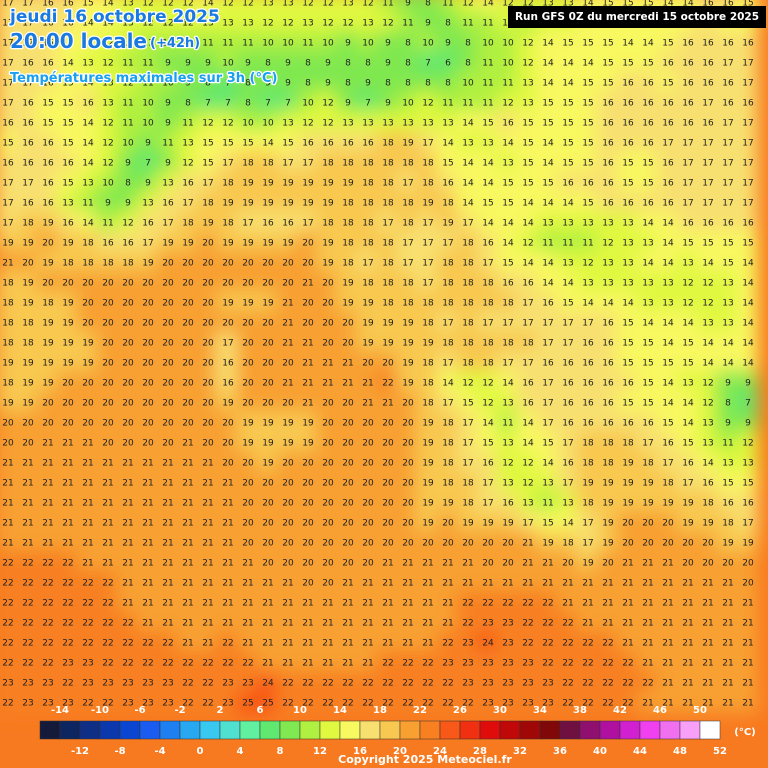 The image size is (768, 768). I want to click on temperature-value: 13, so click(687, 264).